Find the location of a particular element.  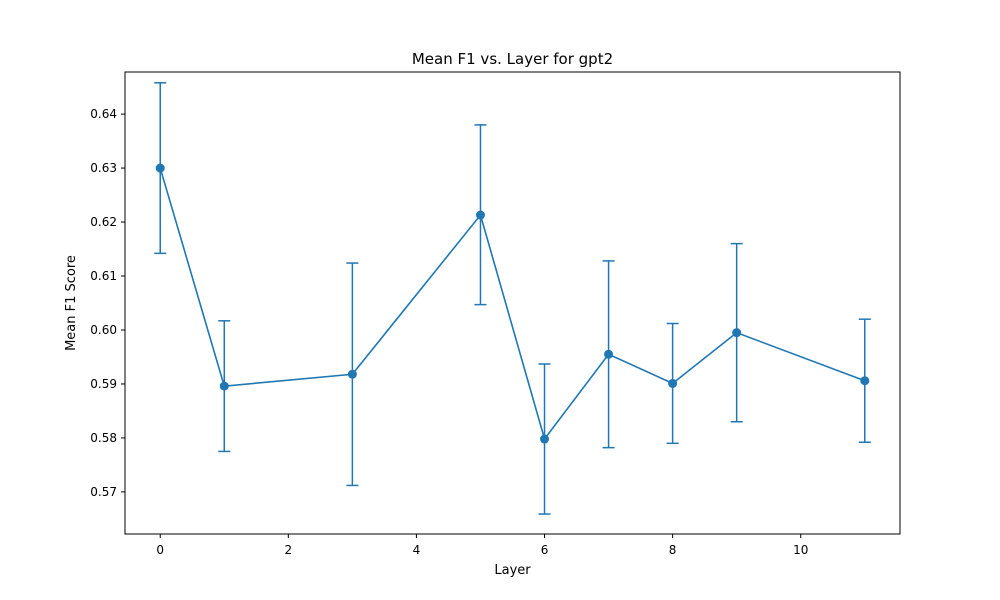

x-axis: 0 2 4 6 8 10 is located at coordinates (482, 545).